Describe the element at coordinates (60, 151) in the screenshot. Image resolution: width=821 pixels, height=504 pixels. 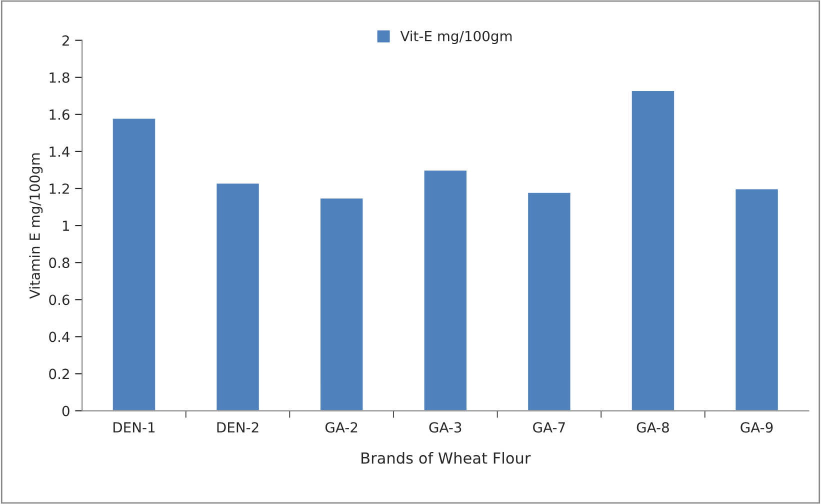
I see `y-tick-label: 1.4` at that location.